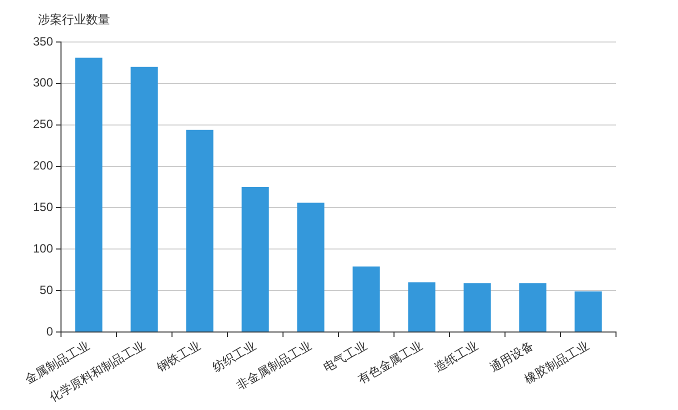 This screenshot has width=678, height=410. Describe the element at coordinates (43, 124) in the screenshot. I see `y-tick-label: 250` at that location.